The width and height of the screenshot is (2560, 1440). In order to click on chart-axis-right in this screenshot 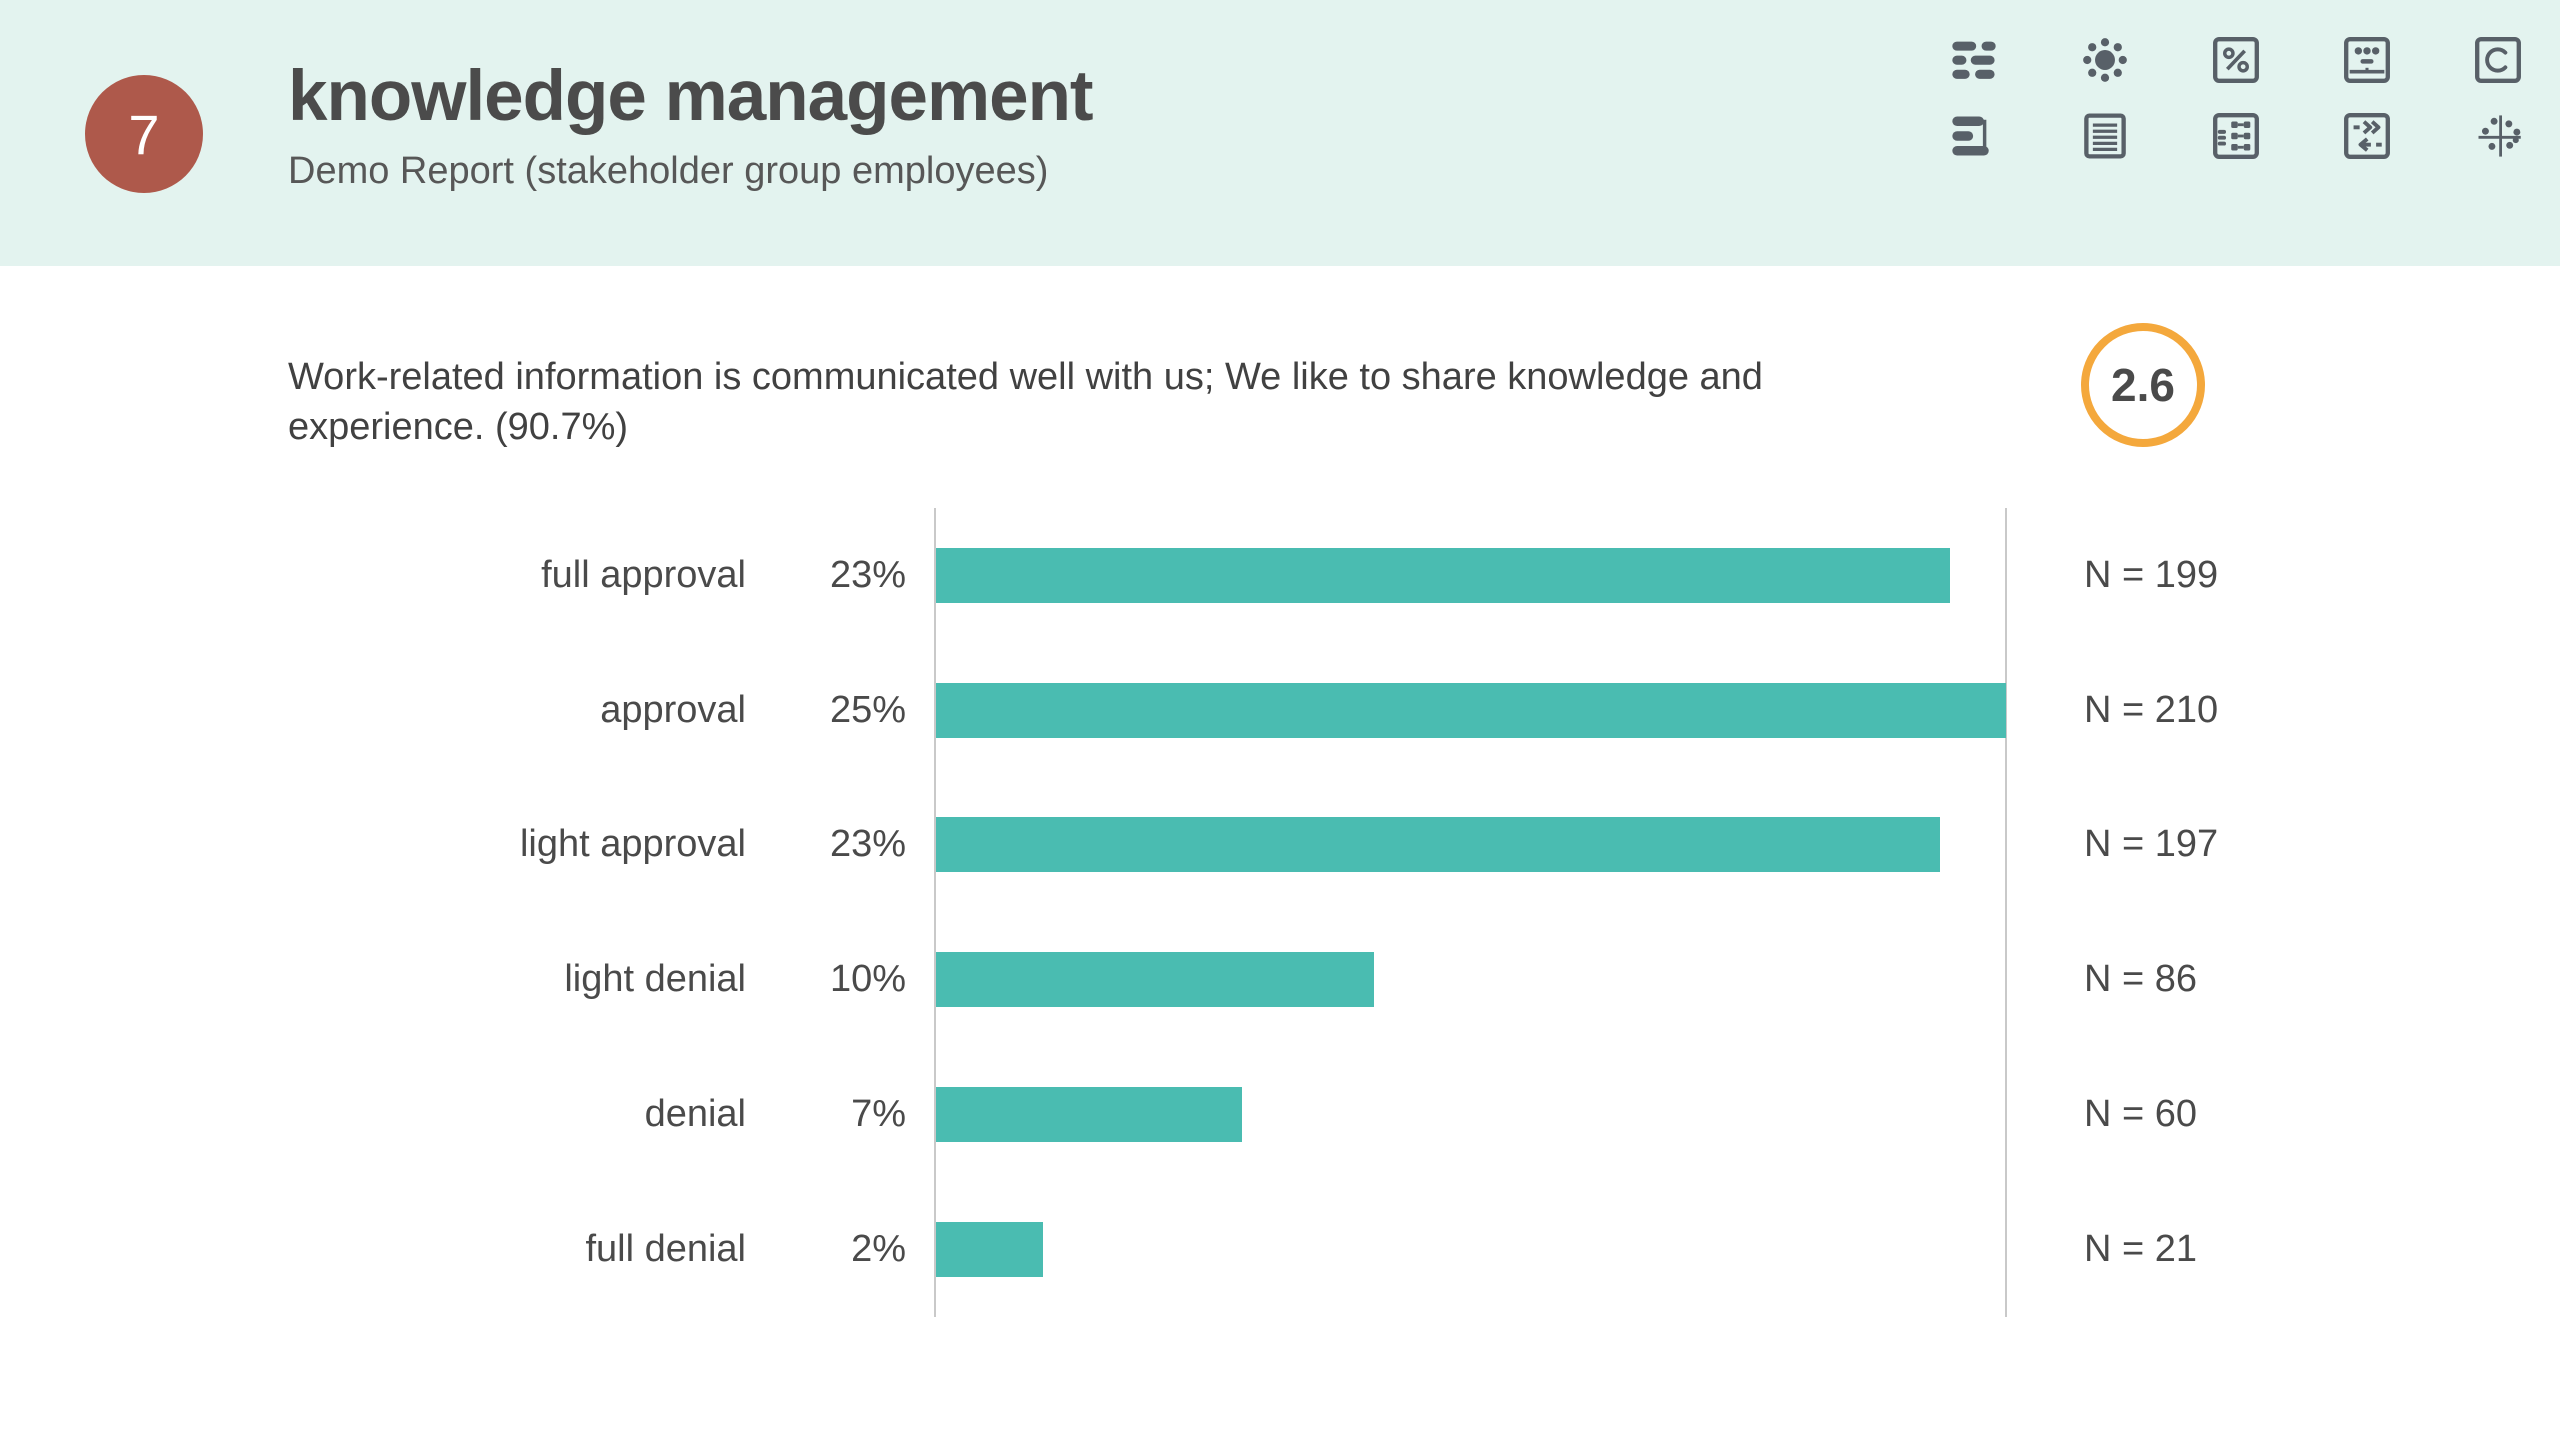, I will do `click(2006, 912)`.